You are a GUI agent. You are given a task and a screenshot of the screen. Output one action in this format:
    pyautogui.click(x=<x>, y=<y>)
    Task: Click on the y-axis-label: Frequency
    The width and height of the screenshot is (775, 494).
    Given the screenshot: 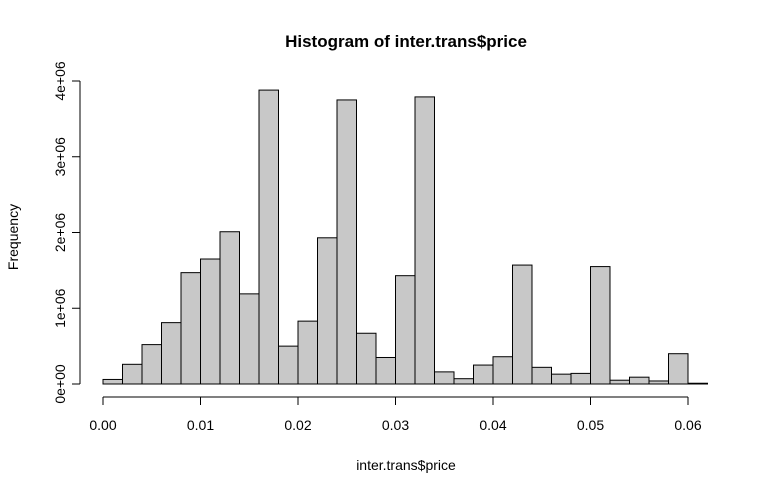 What is the action you would take?
    pyautogui.click(x=13, y=237)
    